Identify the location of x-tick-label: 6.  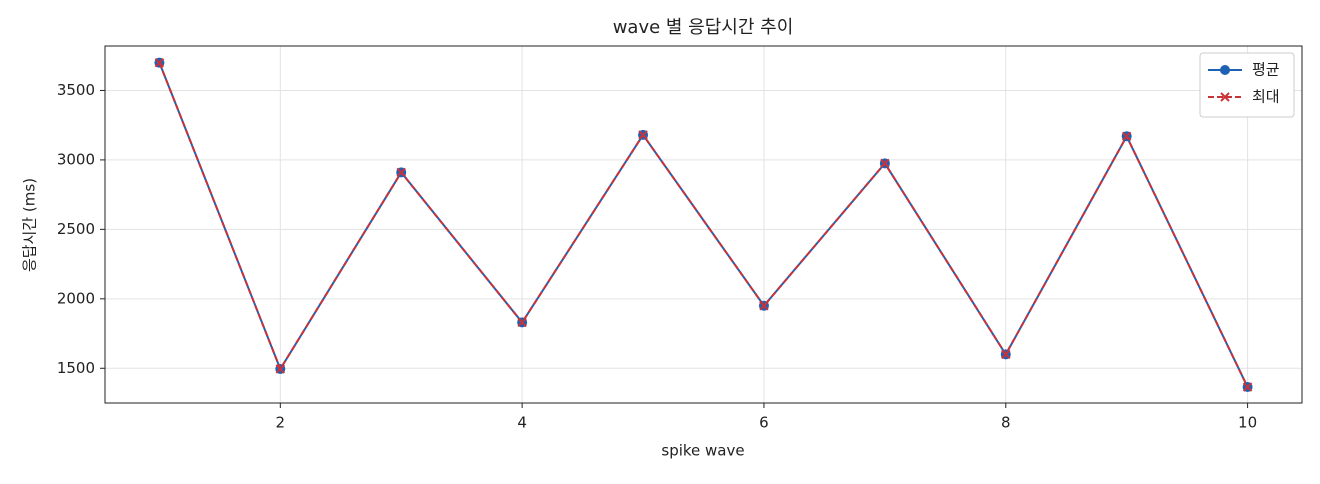
(764, 423).